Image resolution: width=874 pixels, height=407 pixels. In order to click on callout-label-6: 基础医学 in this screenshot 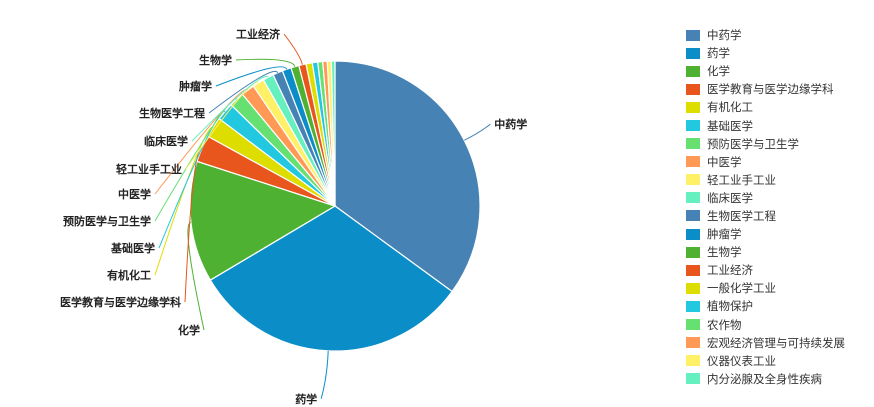, I will do `click(132, 248)`.